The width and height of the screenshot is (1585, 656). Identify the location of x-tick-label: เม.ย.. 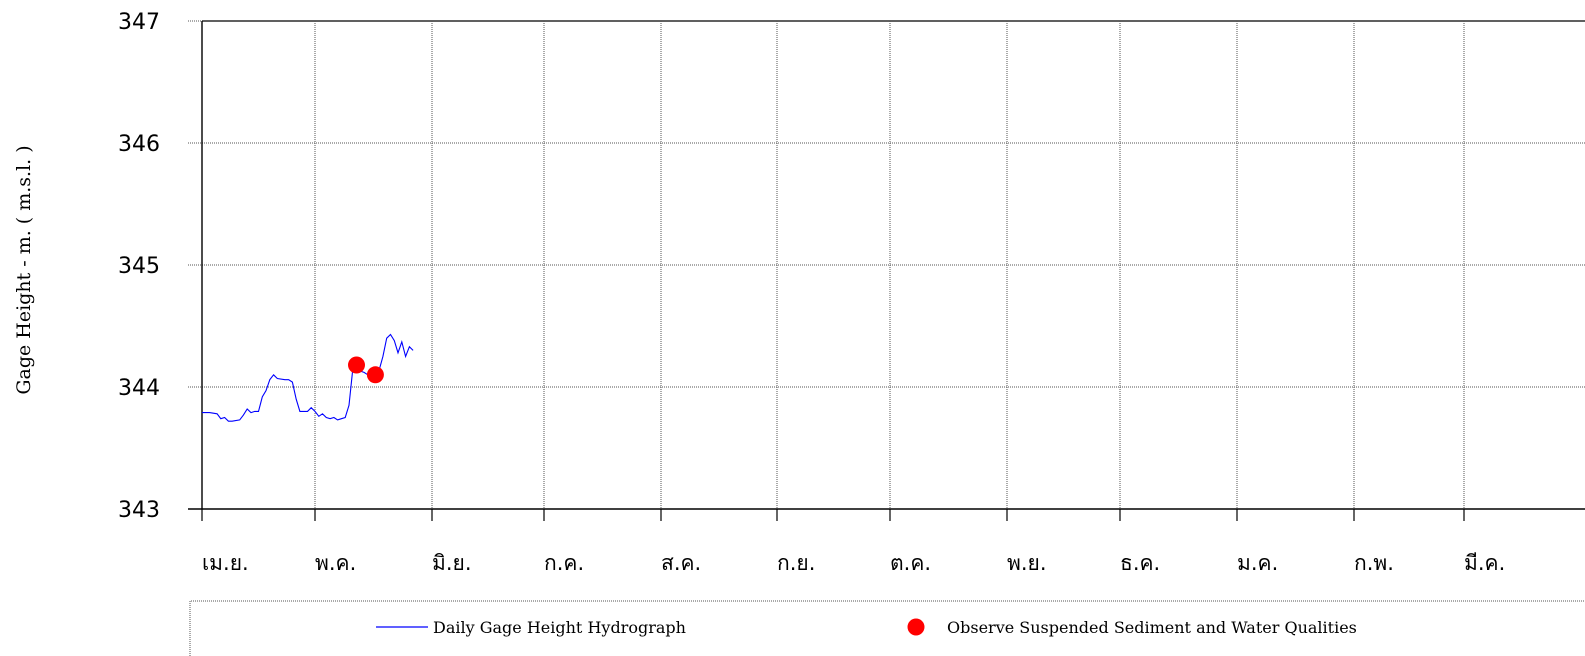
(225, 563).